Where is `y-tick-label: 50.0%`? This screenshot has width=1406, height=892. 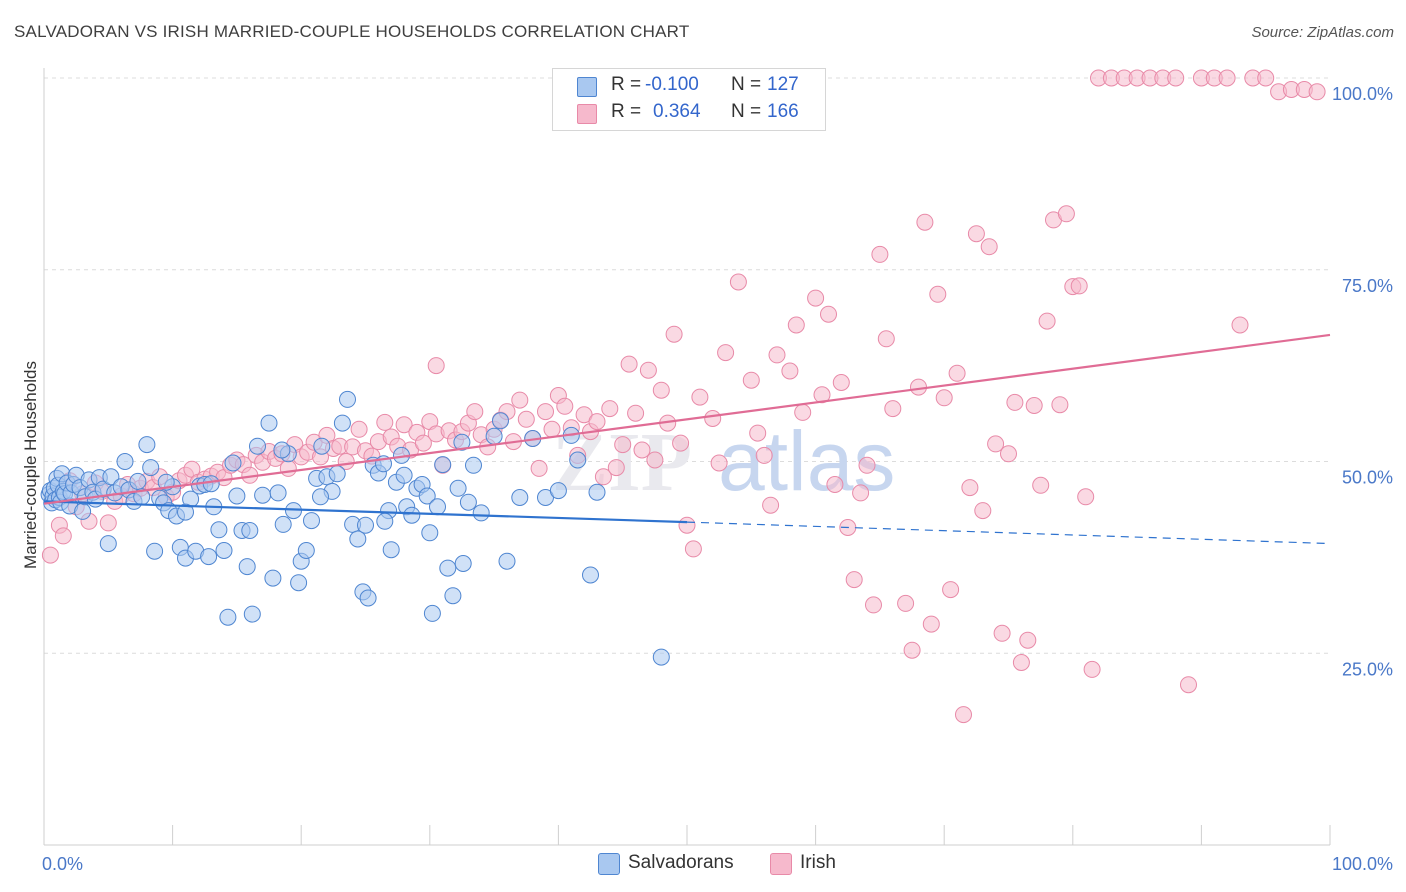
y-tick-label: 50.0% is located at coordinates (1367, 478).